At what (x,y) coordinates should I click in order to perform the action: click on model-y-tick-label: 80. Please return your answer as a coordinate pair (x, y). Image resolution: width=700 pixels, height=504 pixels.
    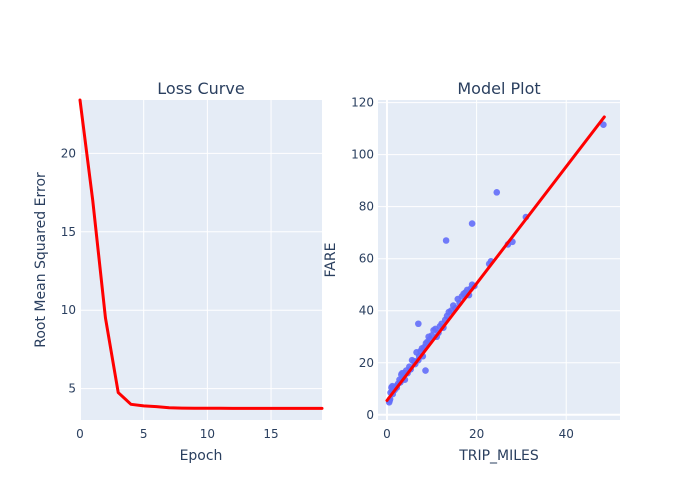
    Looking at the image, I should click on (366, 207).